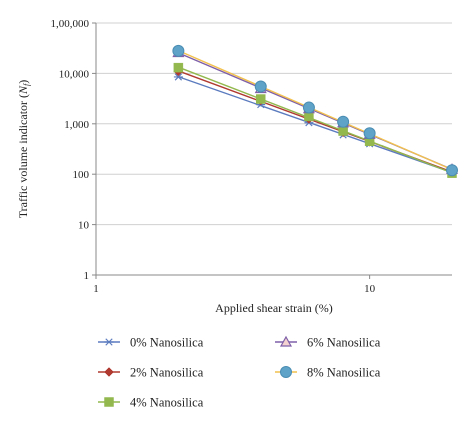 This screenshot has height=424, width=474. What do you see at coordinates (23, 156) in the screenshot?
I see `y-axis-title-main: Traffic volume indicator (` at bounding box center [23, 156].